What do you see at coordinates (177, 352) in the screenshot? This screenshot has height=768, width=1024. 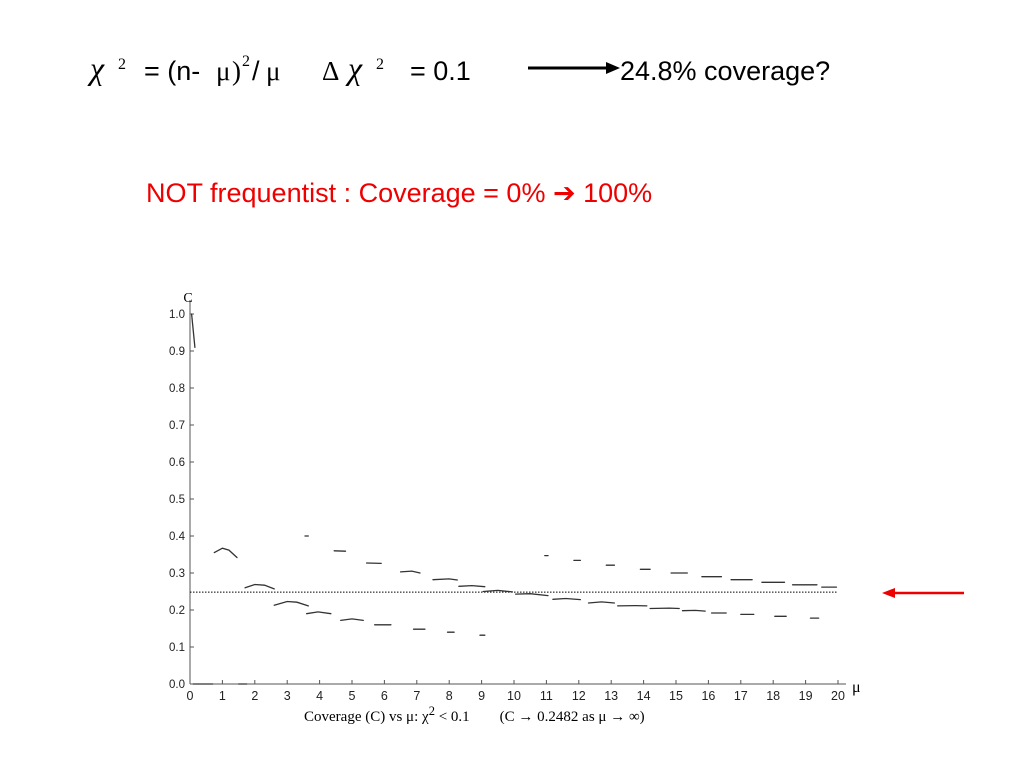 I see `y-tick-label: 0.9` at bounding box center [177, 352].